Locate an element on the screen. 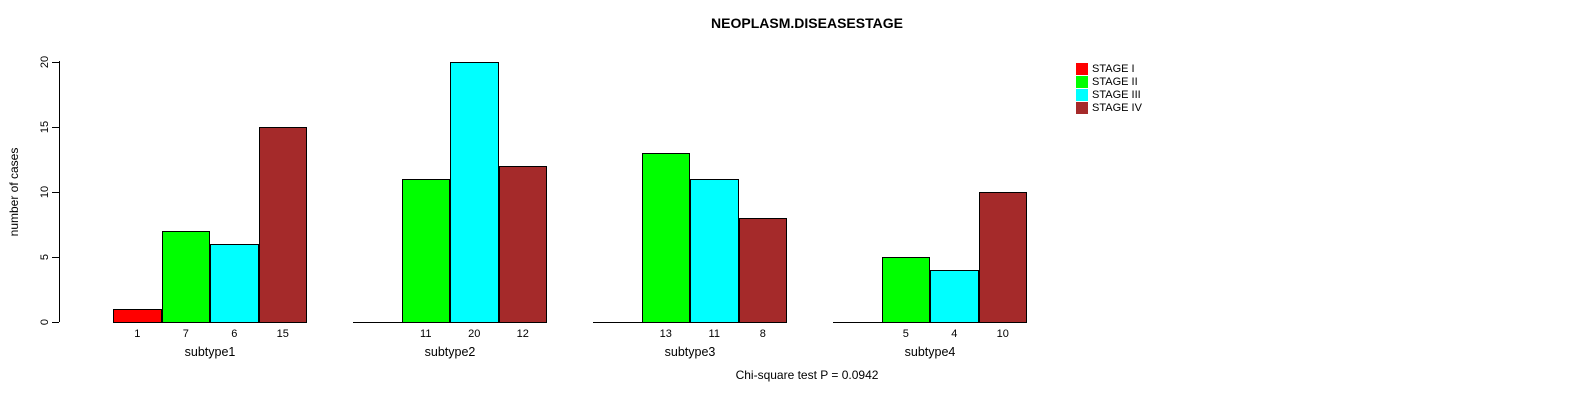 This screenshot has width=1590, height=400. category-label-subtype4: subtype4 is located at coordinates (930, 352).